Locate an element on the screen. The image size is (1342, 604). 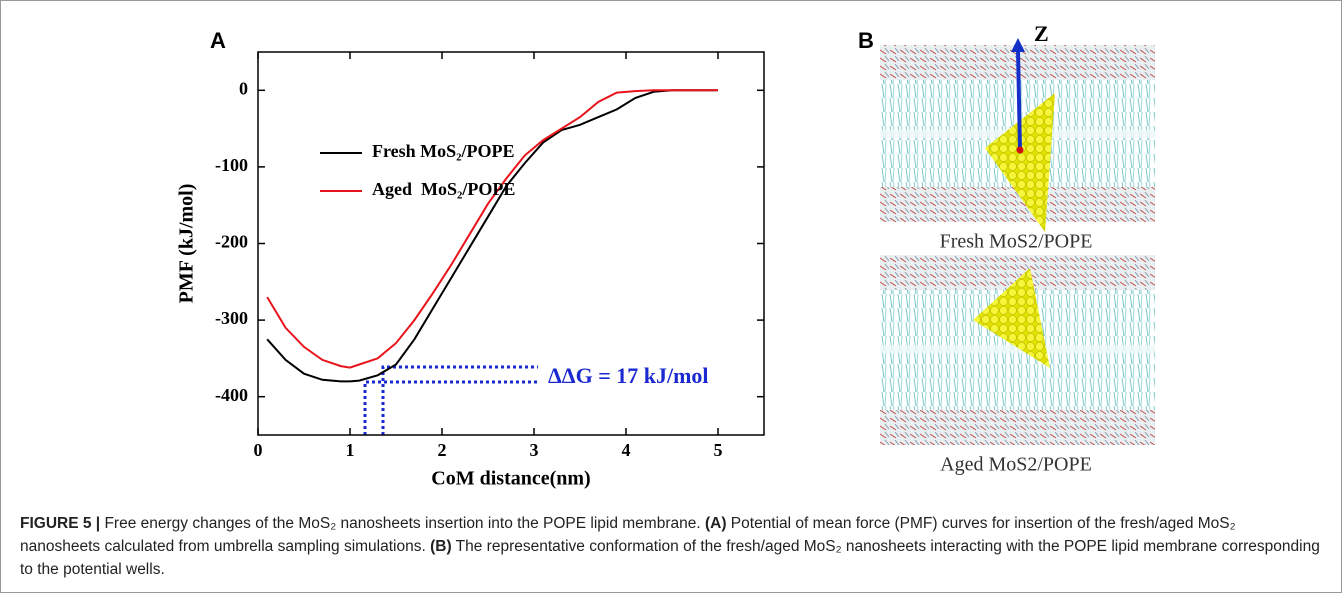
y-tick-label: -200 is located at coordinates (231, 242).